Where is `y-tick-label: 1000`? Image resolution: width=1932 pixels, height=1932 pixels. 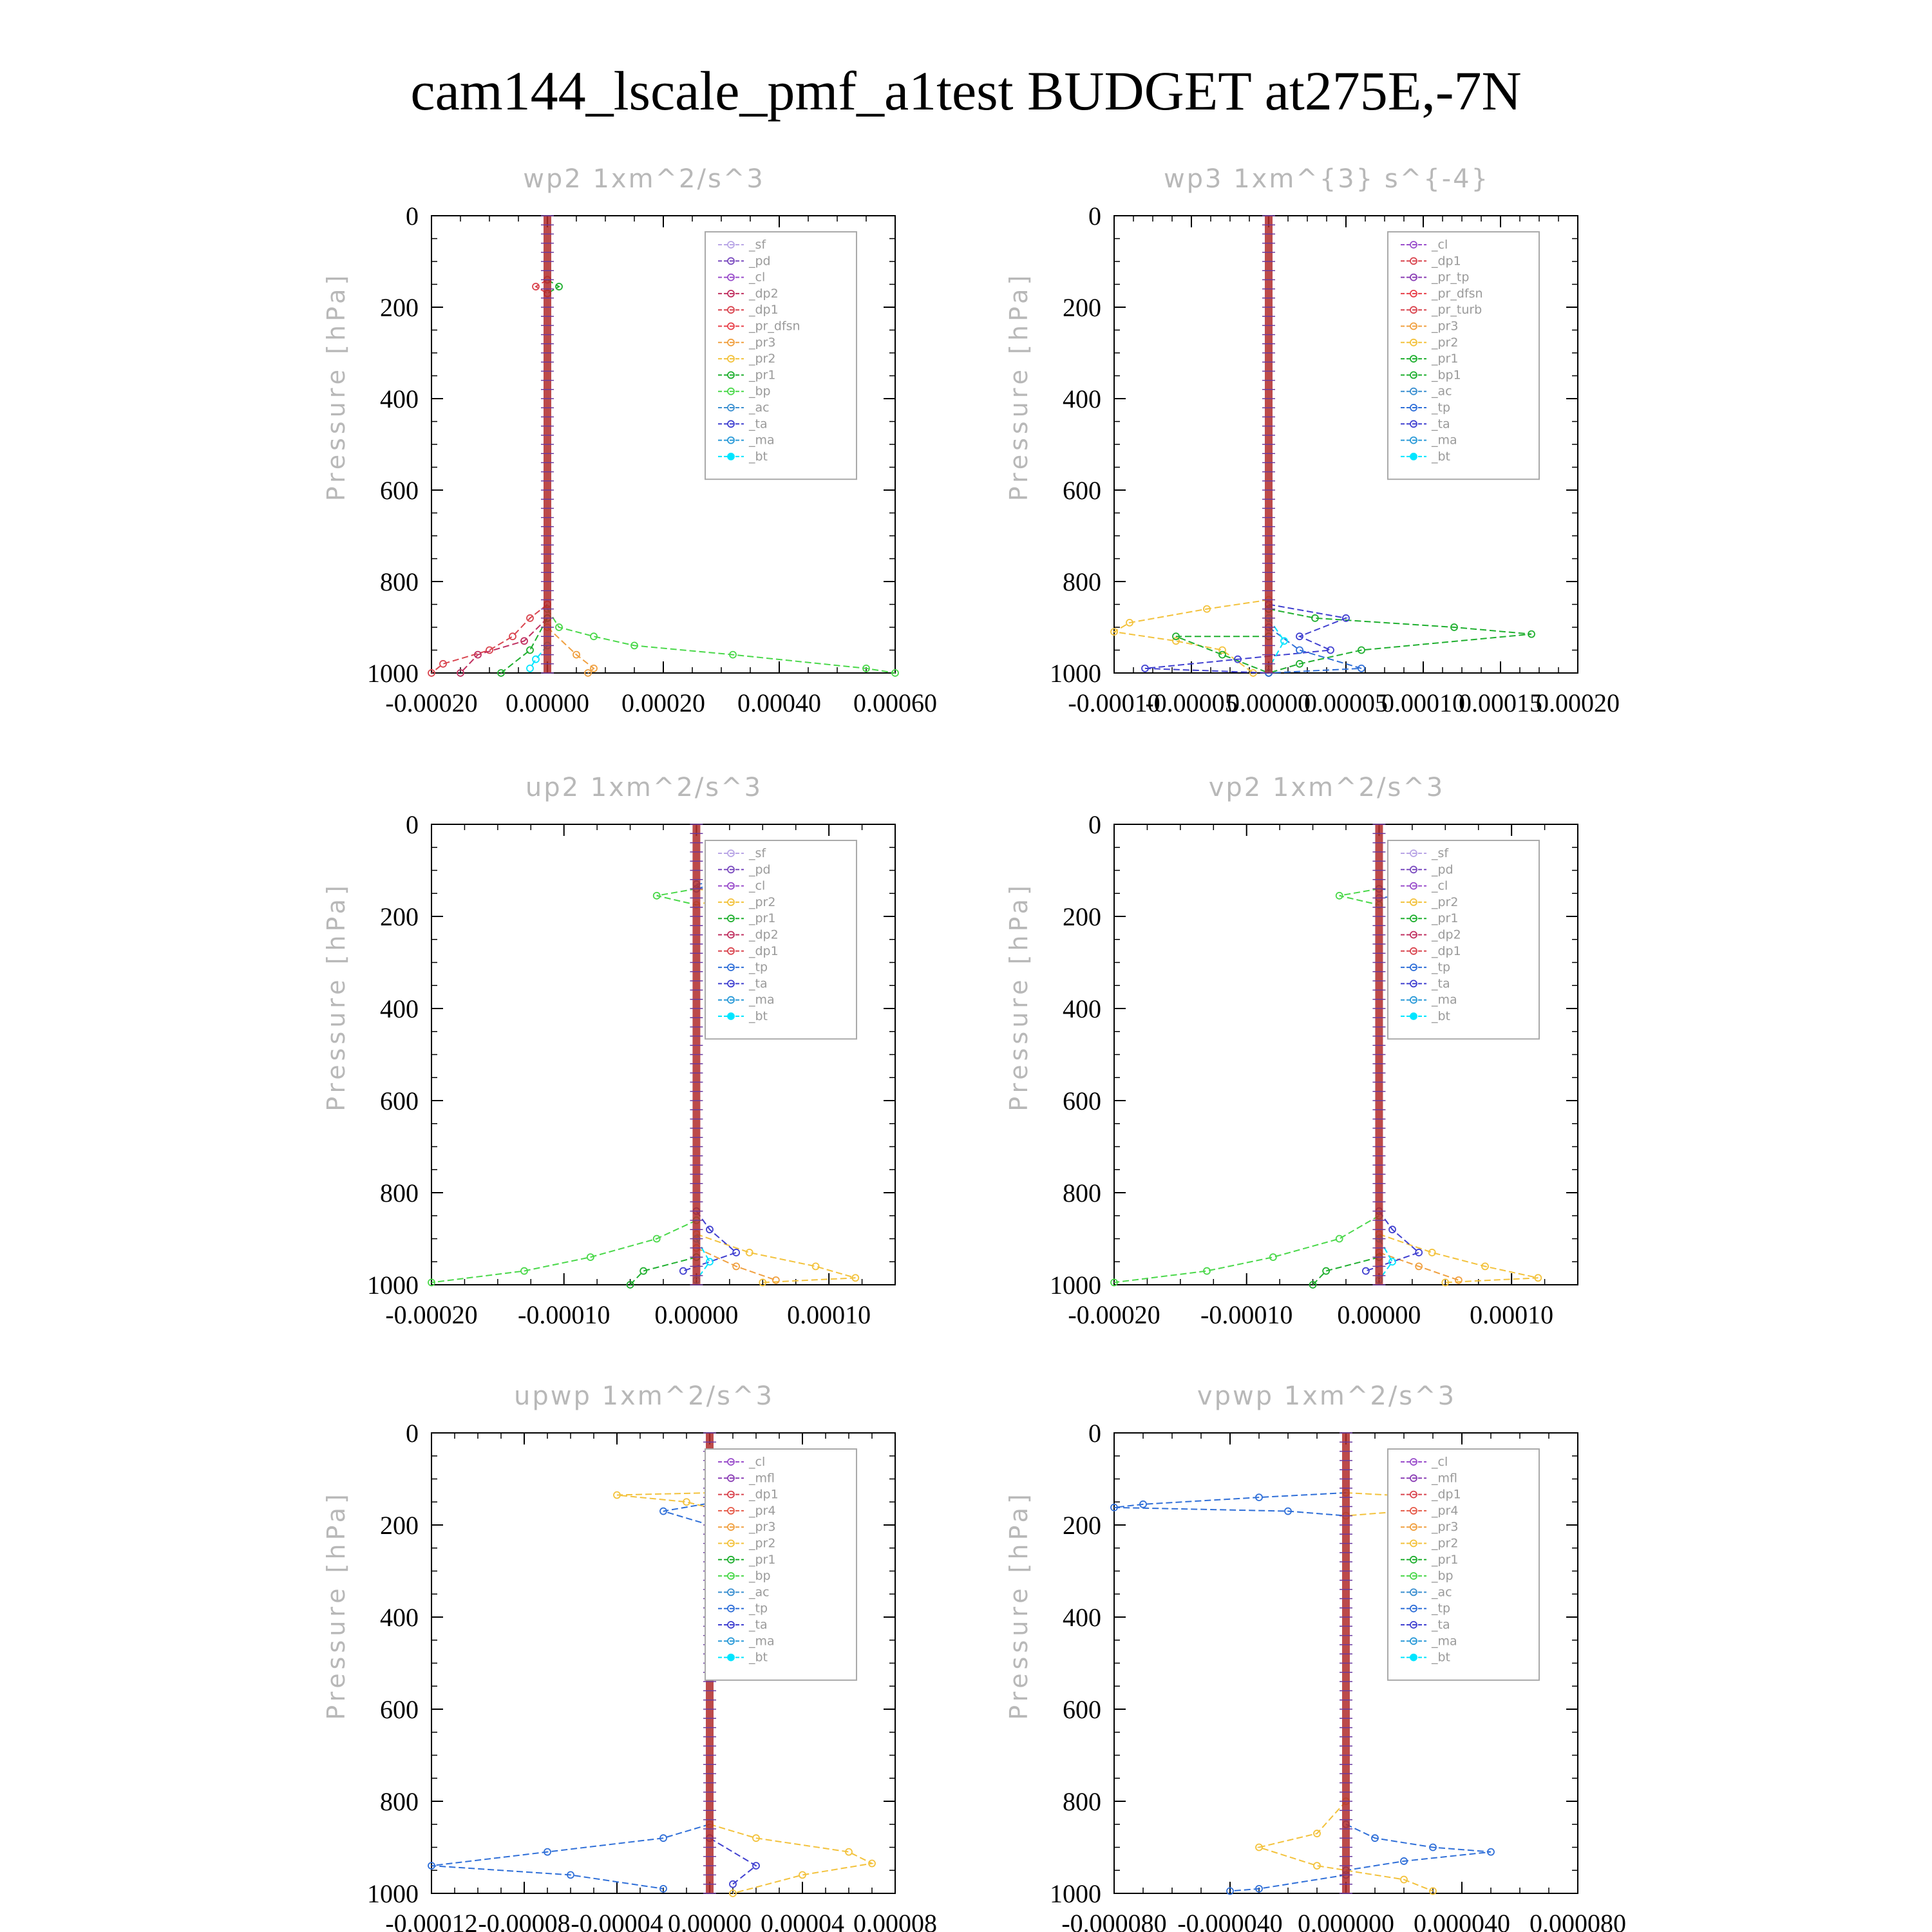 y-tick-label: 1000 is located at coordinates (1075, 1286).